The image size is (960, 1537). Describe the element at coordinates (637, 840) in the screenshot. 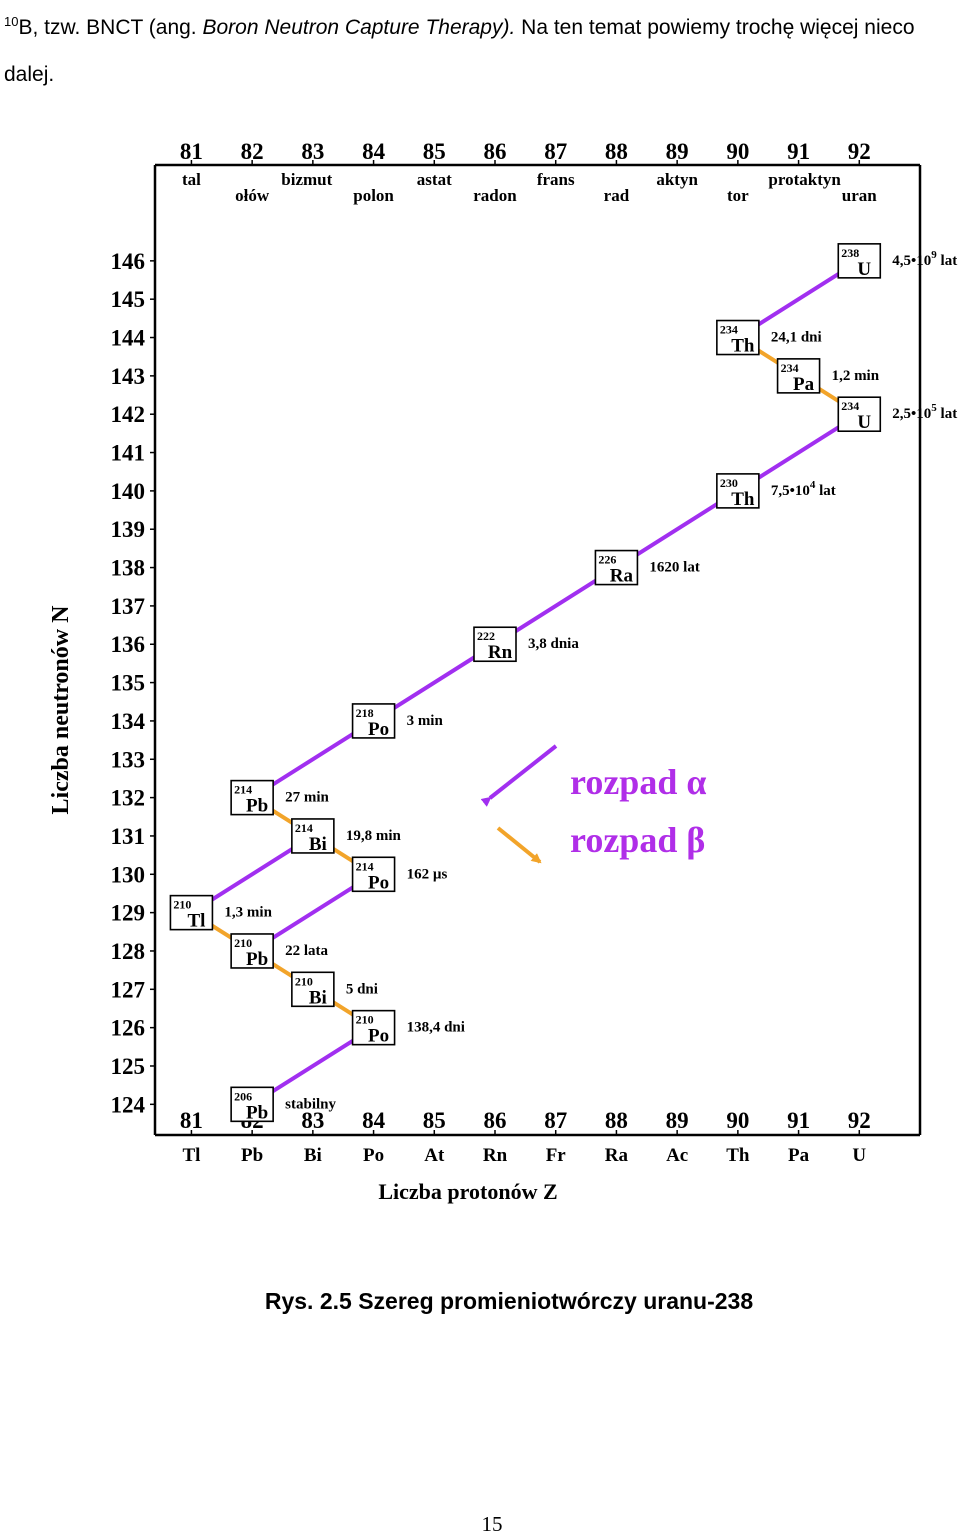

I see `beta-legend-label: rozpad β` at that location.